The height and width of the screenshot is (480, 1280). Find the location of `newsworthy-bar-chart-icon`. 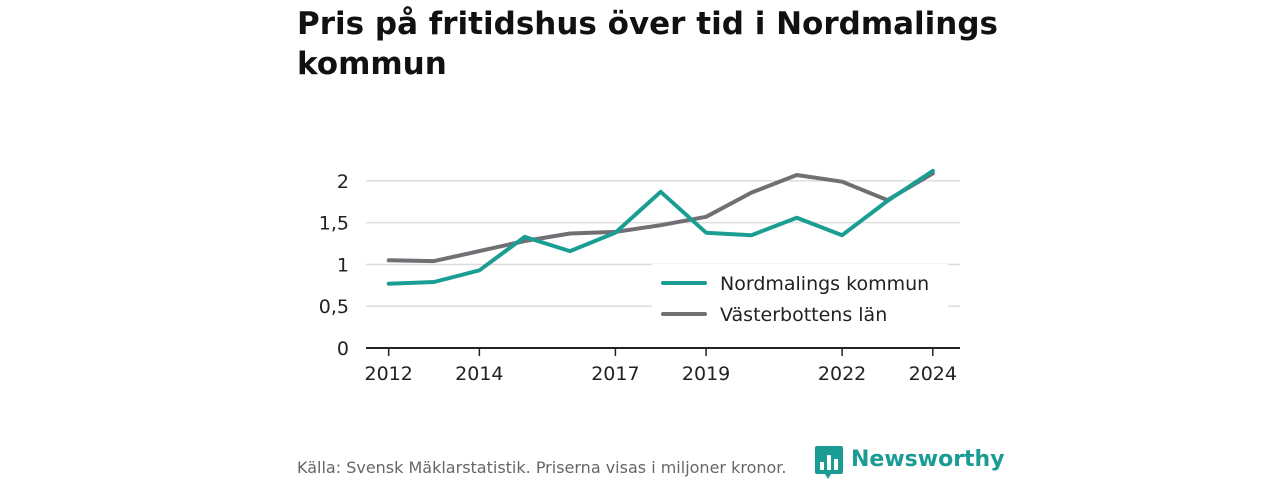

newsworthy-bar-chart-icon is located at coordinates (829, 462).